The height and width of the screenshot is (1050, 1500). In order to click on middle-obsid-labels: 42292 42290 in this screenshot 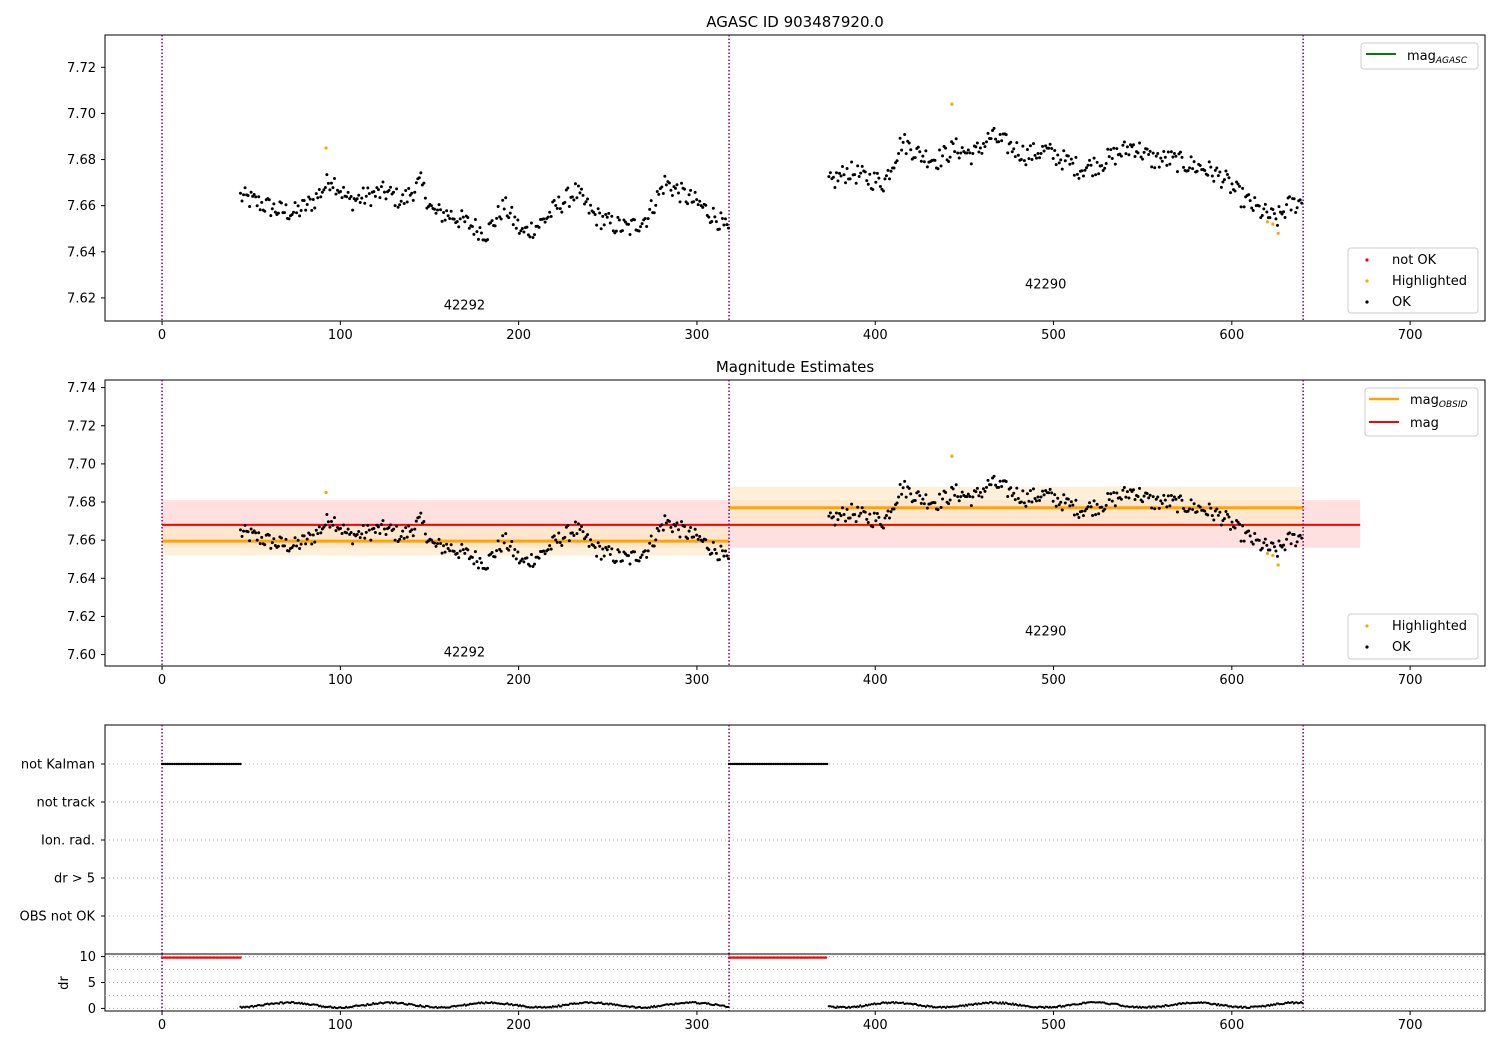, I will do `click(755, 642)`.